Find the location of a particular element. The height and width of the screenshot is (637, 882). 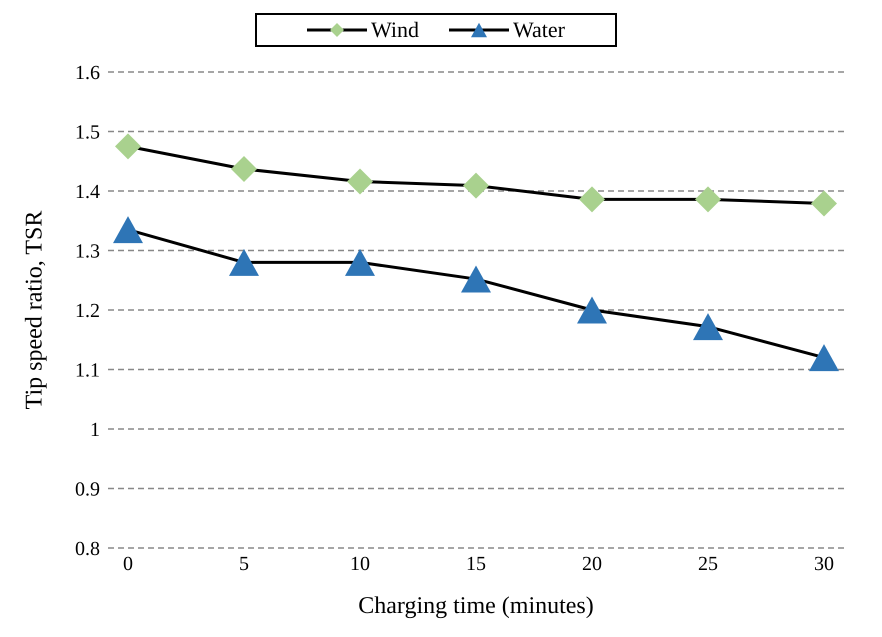

x-tick-label: 15 is located at coordinates (476, 564).